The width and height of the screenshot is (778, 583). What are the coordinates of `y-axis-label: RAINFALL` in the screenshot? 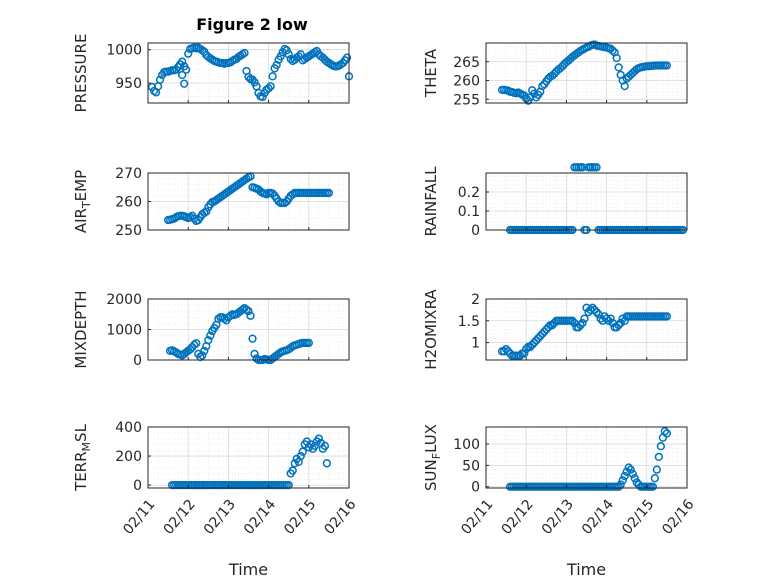 It's located at (431, 201).